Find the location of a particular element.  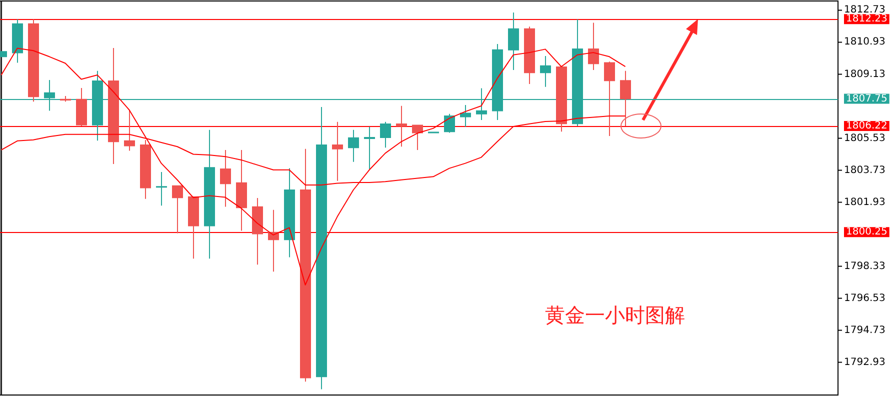

y-tick-label: 1796.53 is located at coordinates (865, 298).